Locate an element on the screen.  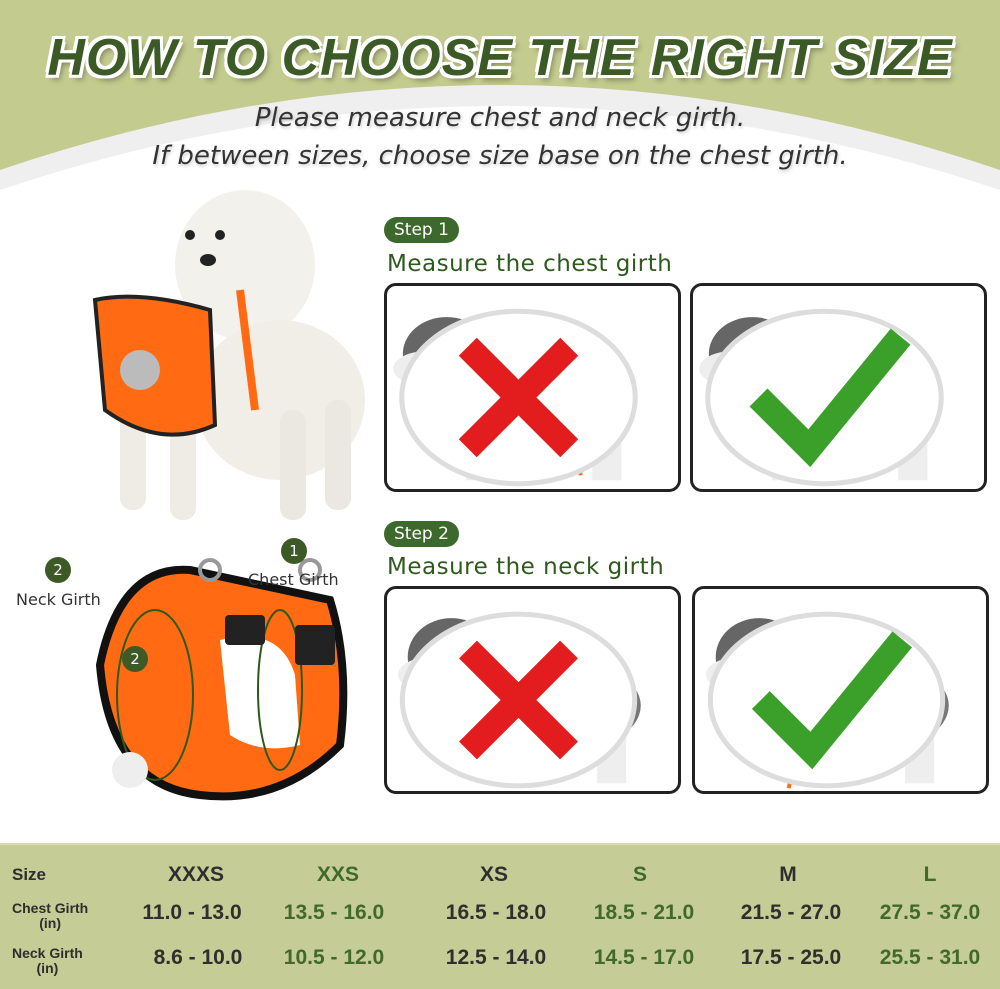
neck-correct-photo is located at coordinates (840, 690).